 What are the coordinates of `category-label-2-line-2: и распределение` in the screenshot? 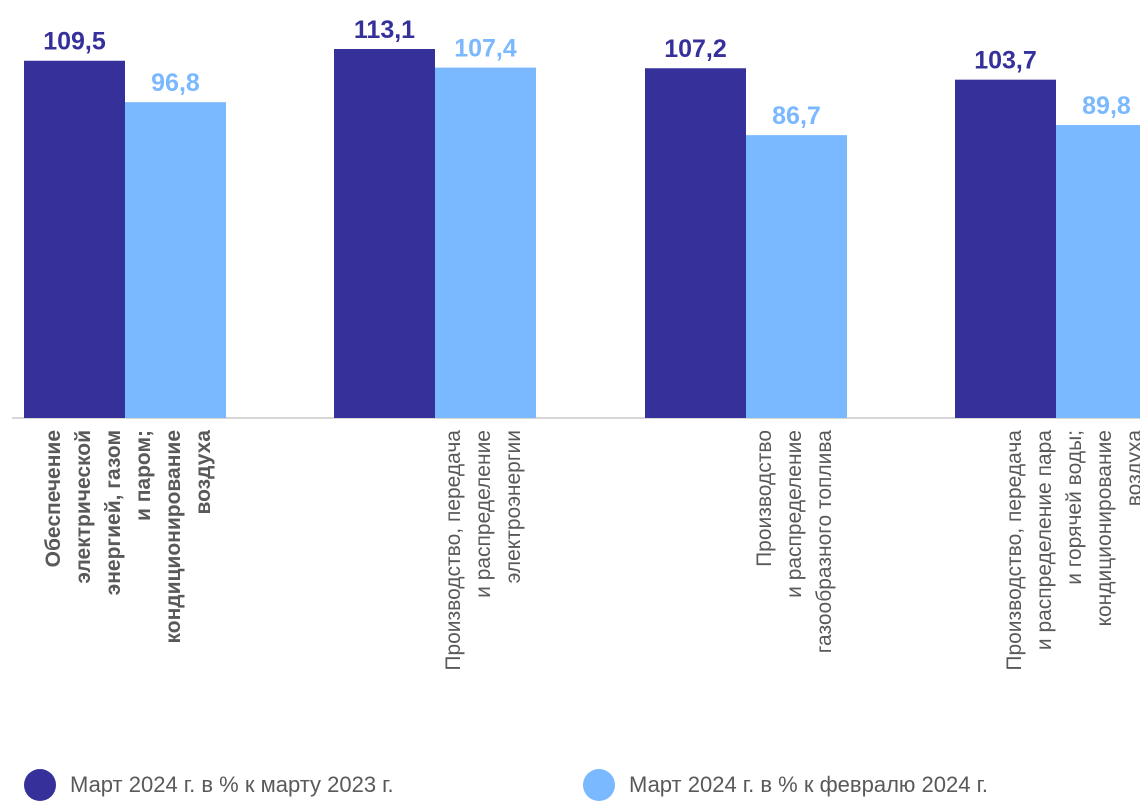 It's located at (483, 514).